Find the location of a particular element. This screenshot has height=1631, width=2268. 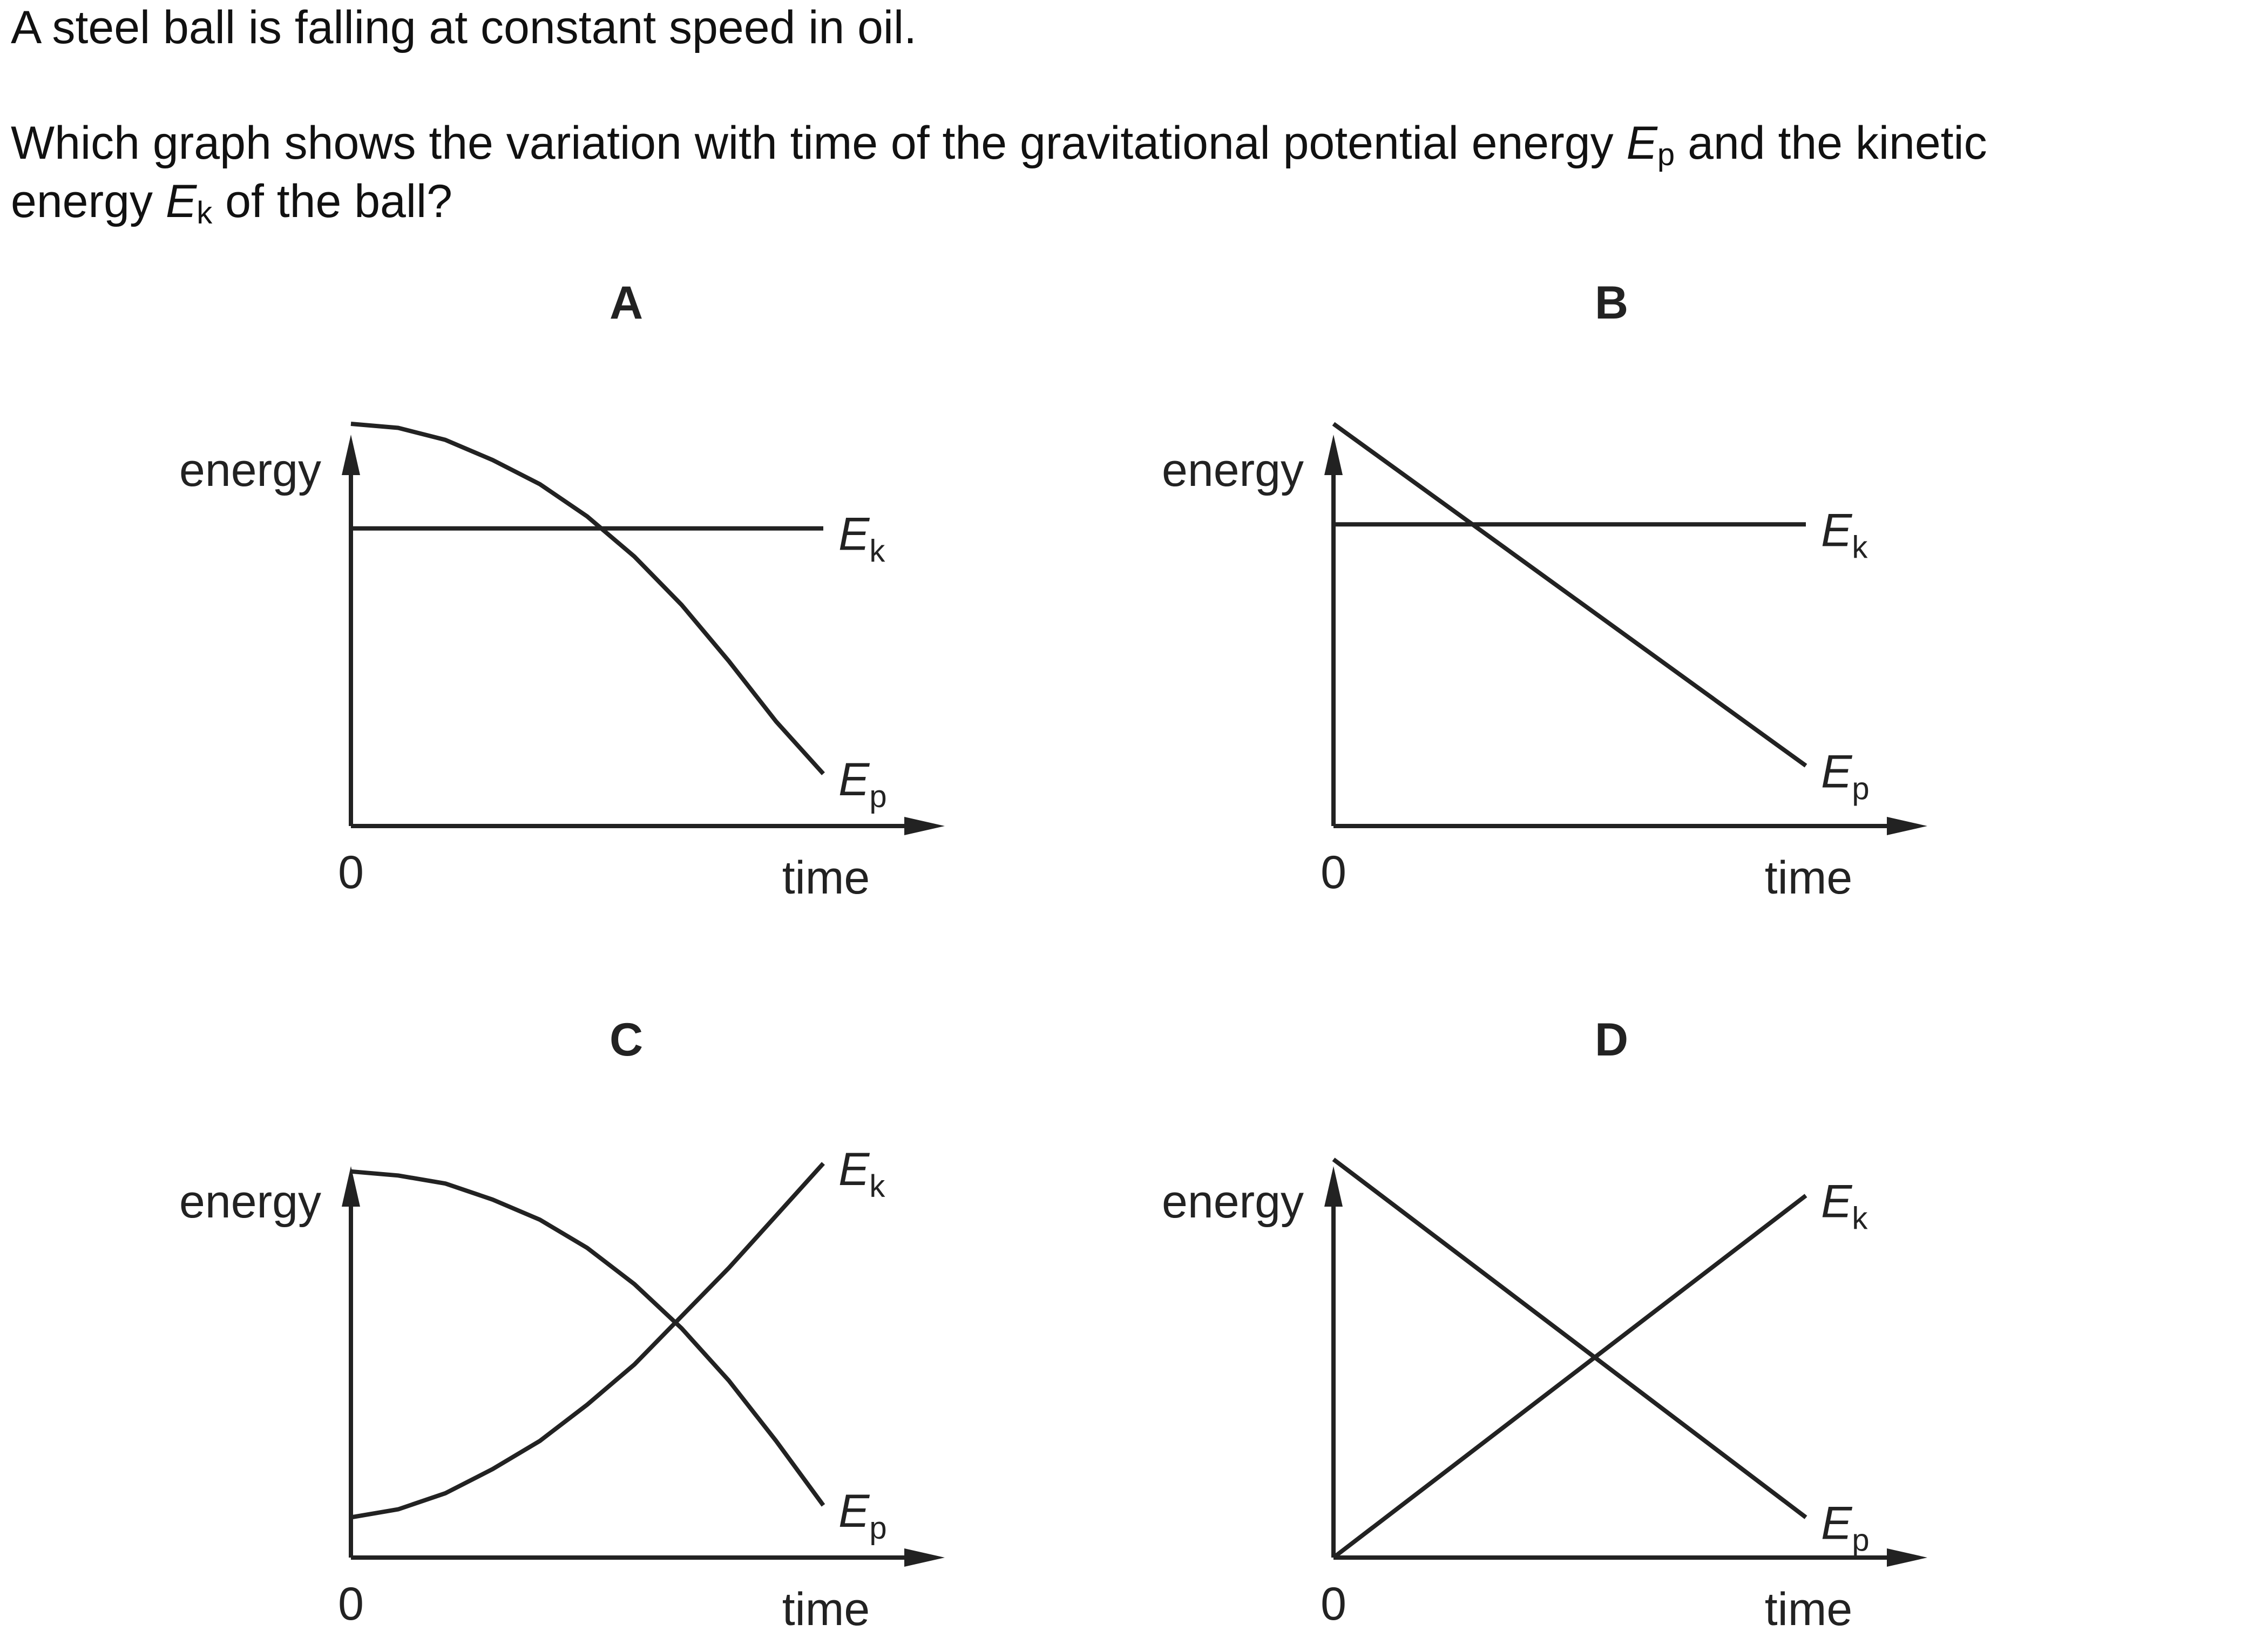

option-label-a: A is located at coordinates (626, 303).